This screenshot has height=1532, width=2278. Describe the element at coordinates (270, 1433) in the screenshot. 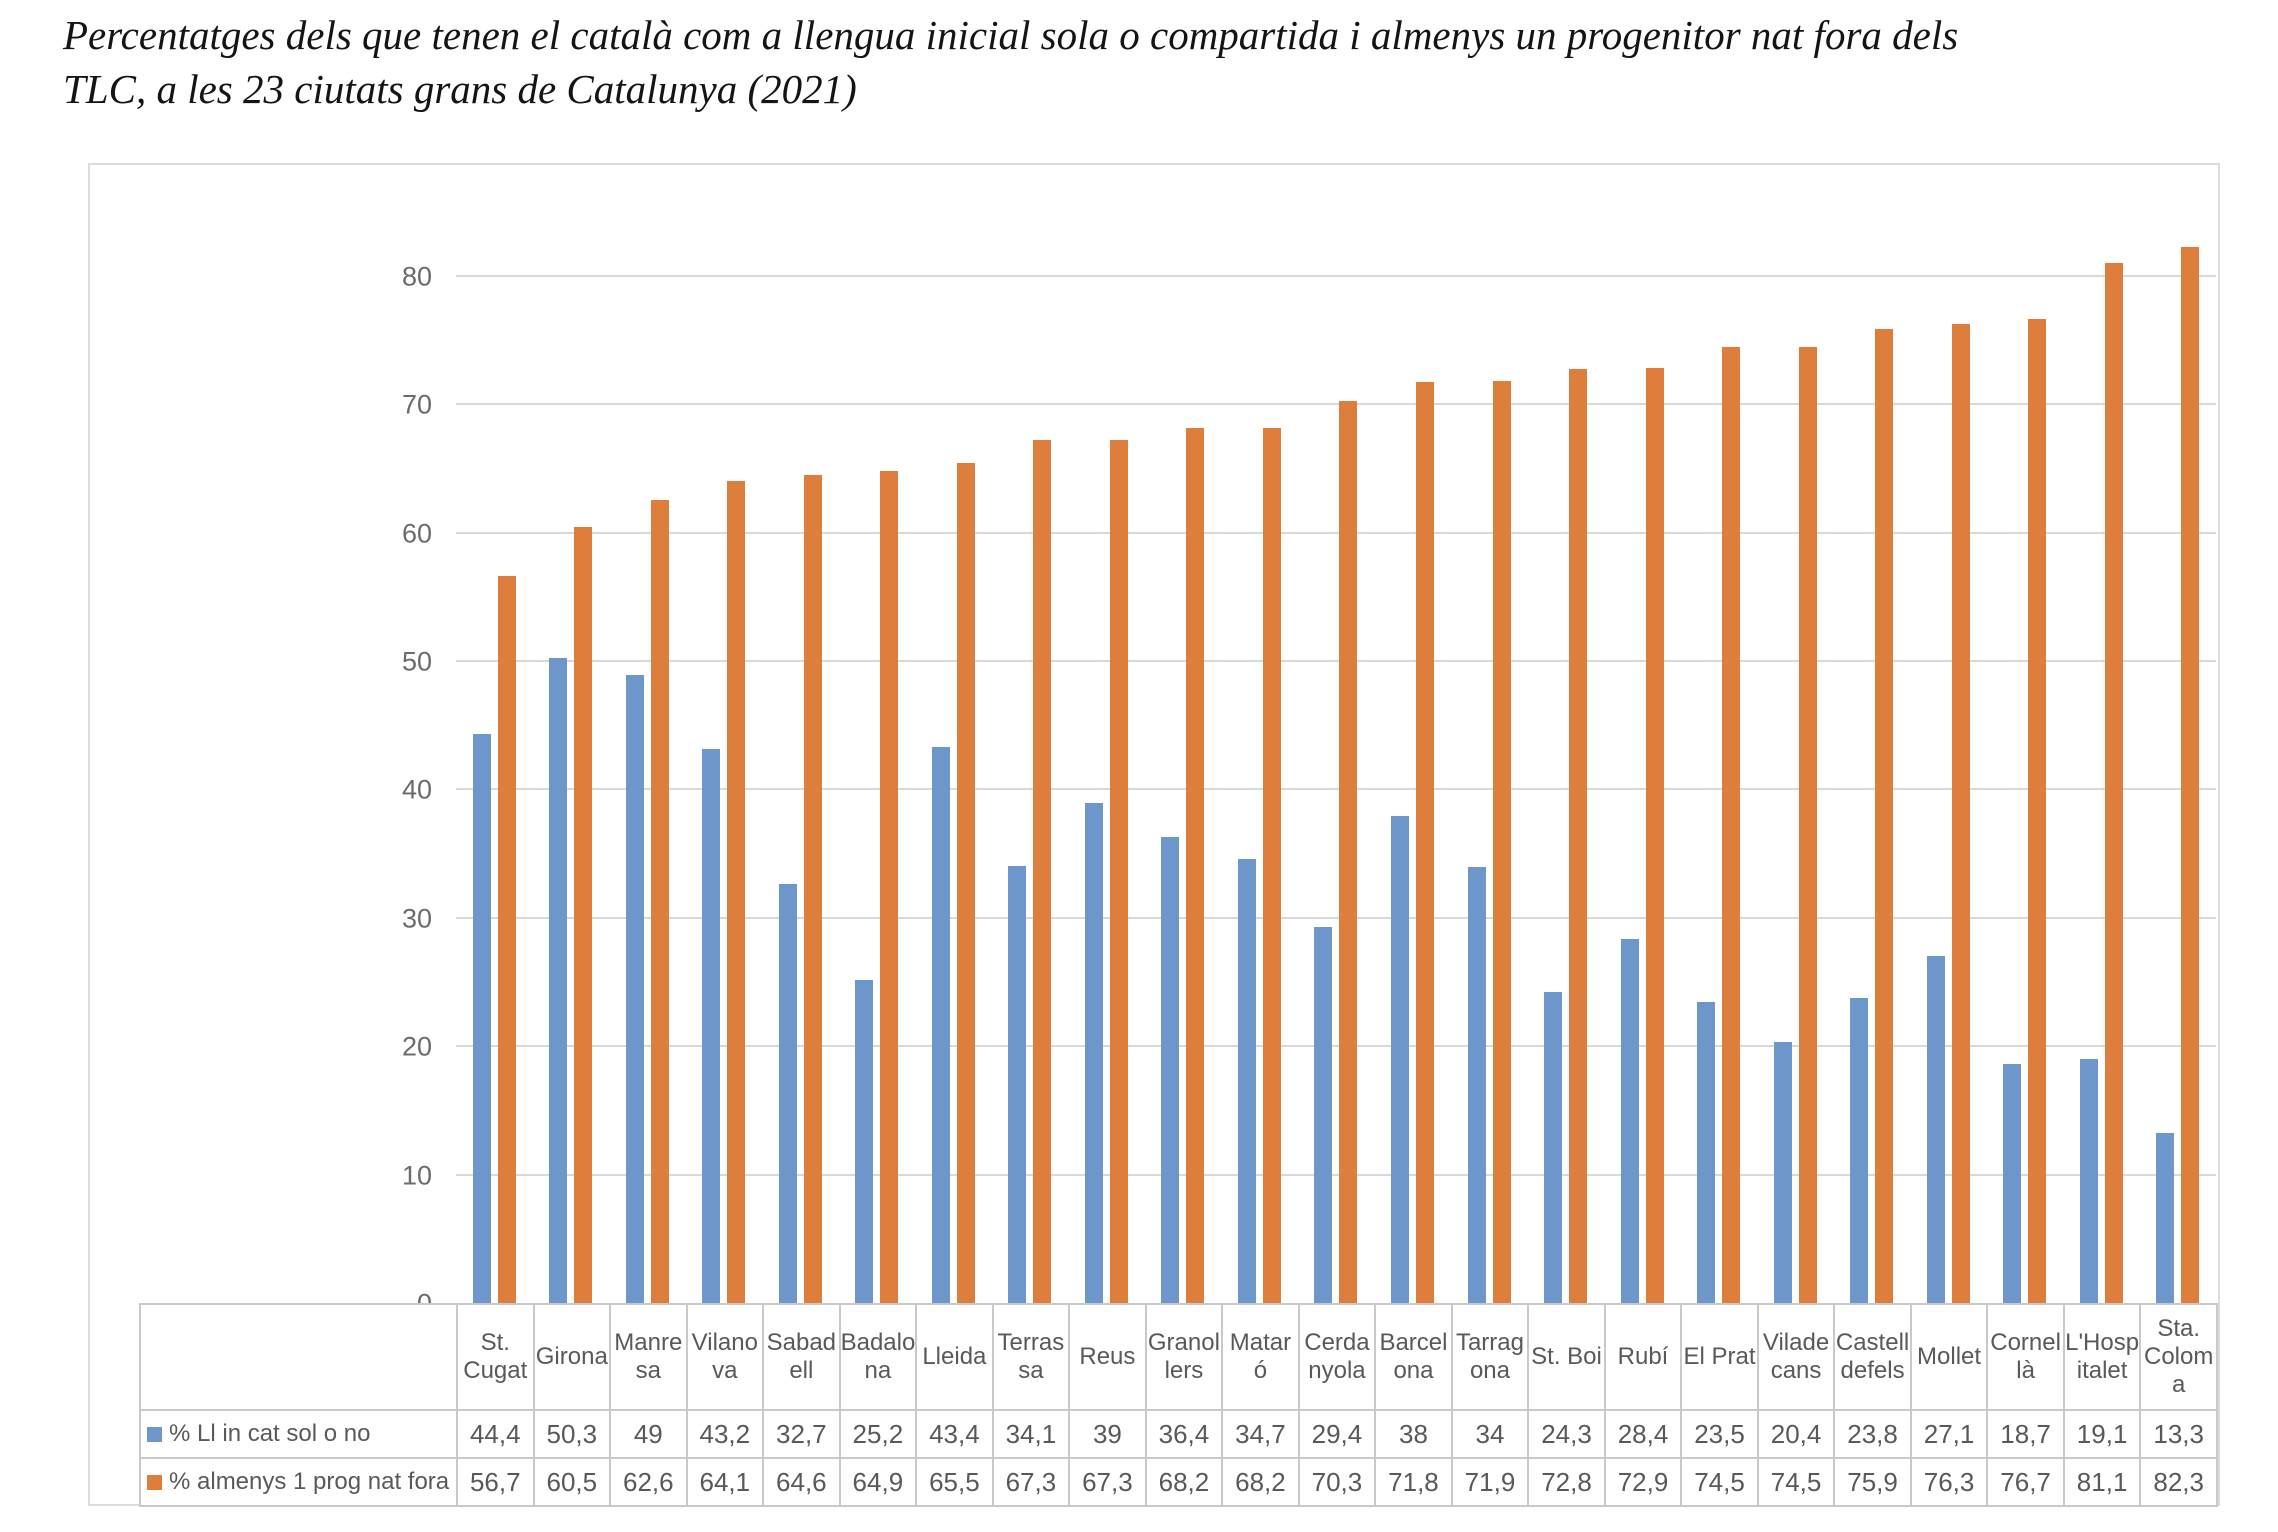

I see `legend-label-series1: % Ll in cat sol o no` at that location.